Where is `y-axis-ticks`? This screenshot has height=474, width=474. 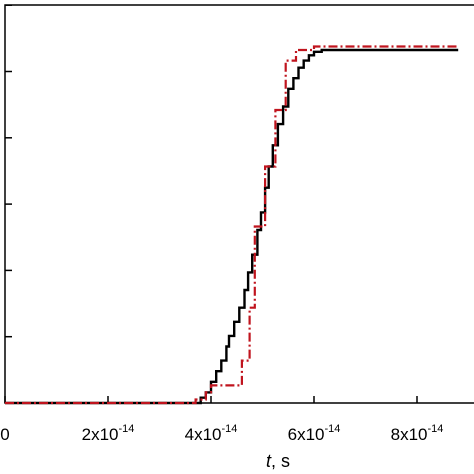
y-axis-ticks is located at coordinates (8, 204).